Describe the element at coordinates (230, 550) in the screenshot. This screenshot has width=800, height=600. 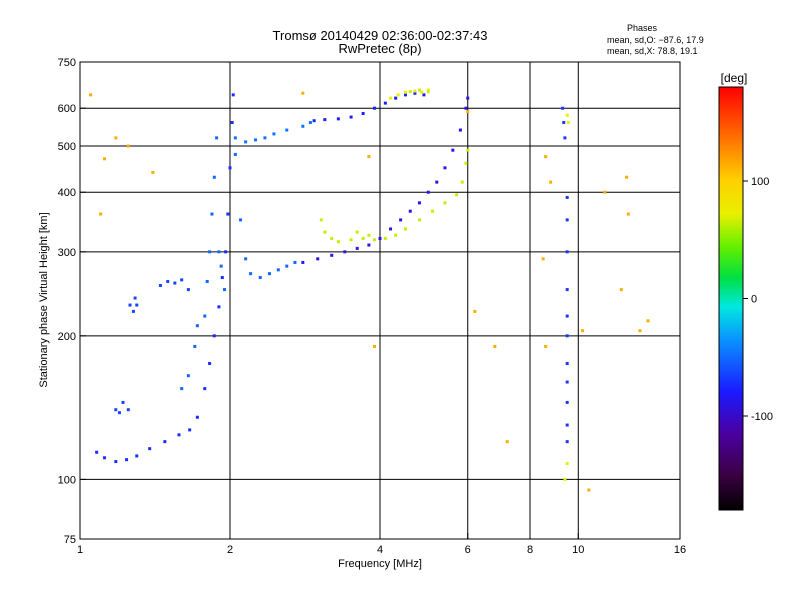
I see `x-tick-label: 2` at that location.